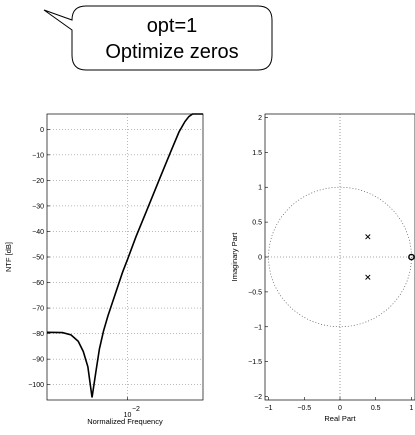 This screenshot has width=415, height=435. I want to click on callout-line2: Optimize zeros, so click(171, 52).